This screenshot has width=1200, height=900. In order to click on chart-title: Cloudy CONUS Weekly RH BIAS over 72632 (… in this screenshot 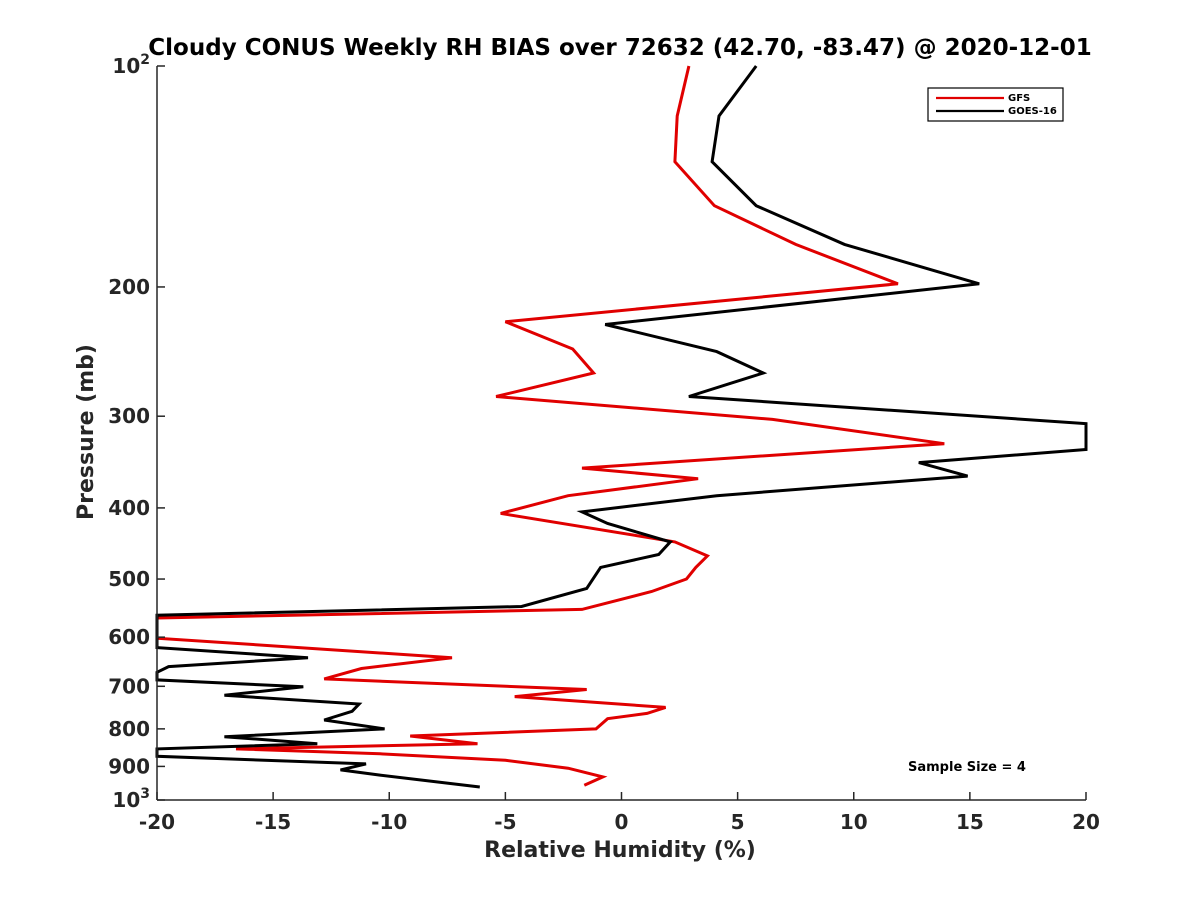, I will do `click(619, 48)`.